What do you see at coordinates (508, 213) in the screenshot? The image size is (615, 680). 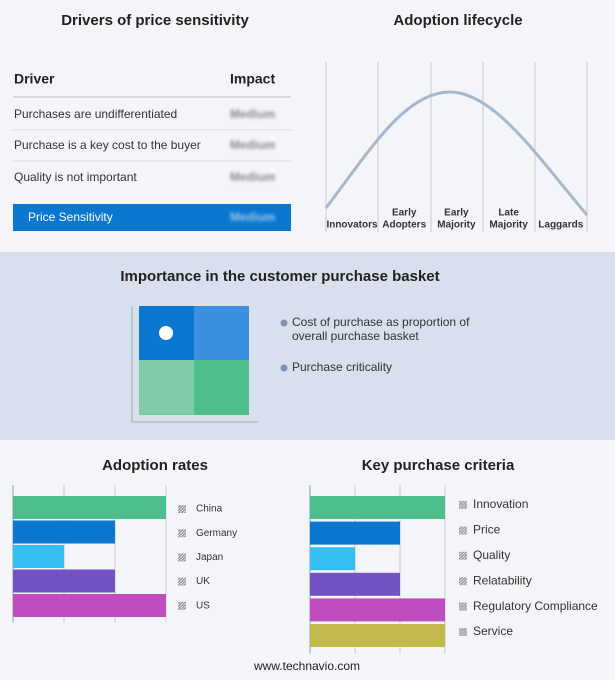 I see `stage-label: Late` at bounding box center [508, 213].